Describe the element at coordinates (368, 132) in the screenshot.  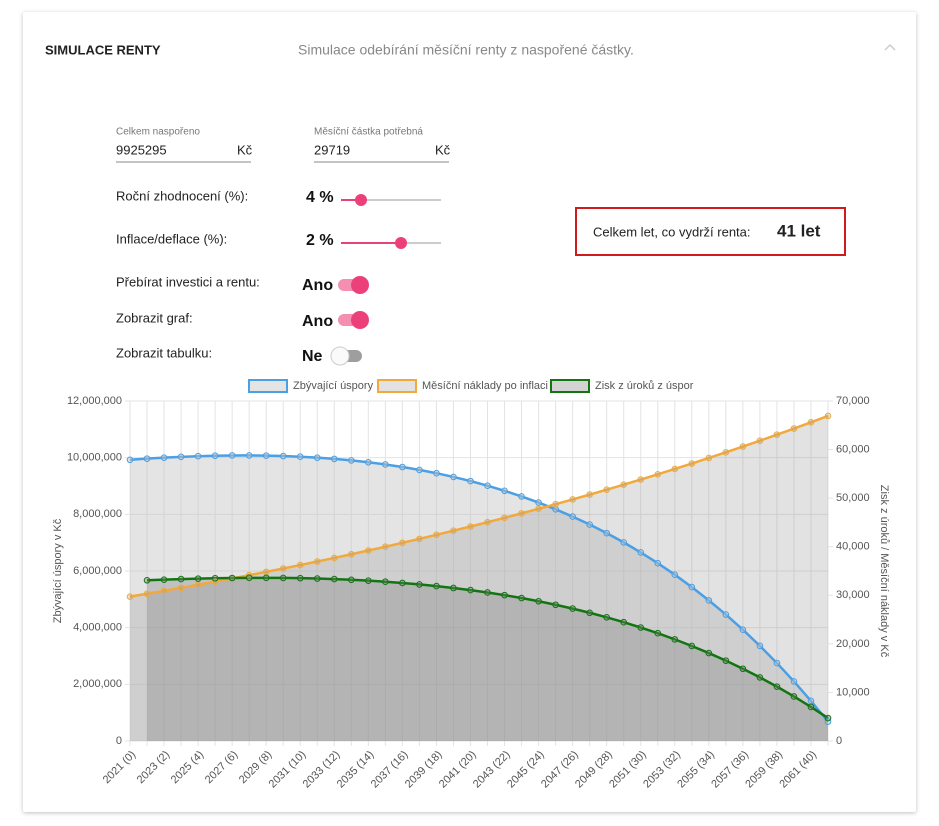
I see `input-label: Měsíční částka potřebná` at that location.